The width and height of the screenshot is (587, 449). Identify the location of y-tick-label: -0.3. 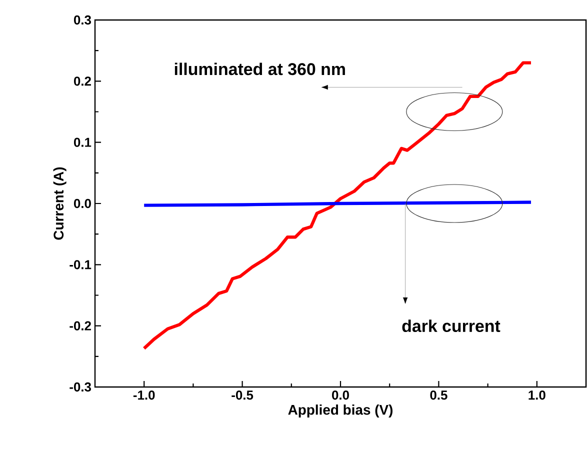
(81, 387).